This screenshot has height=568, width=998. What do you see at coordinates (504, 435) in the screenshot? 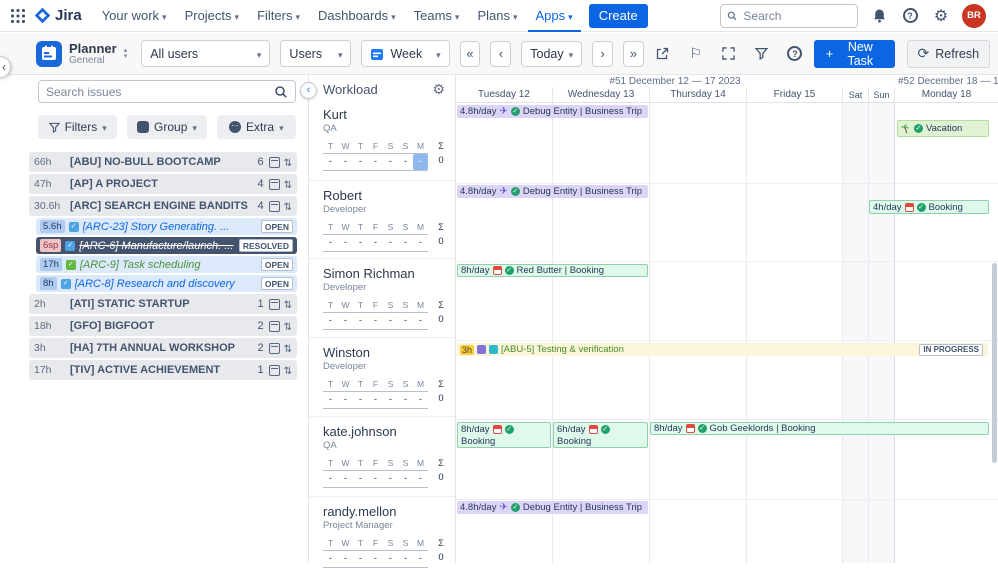
I see `event-booking: 8h/dayBooking` at bounding box center [504, 435].